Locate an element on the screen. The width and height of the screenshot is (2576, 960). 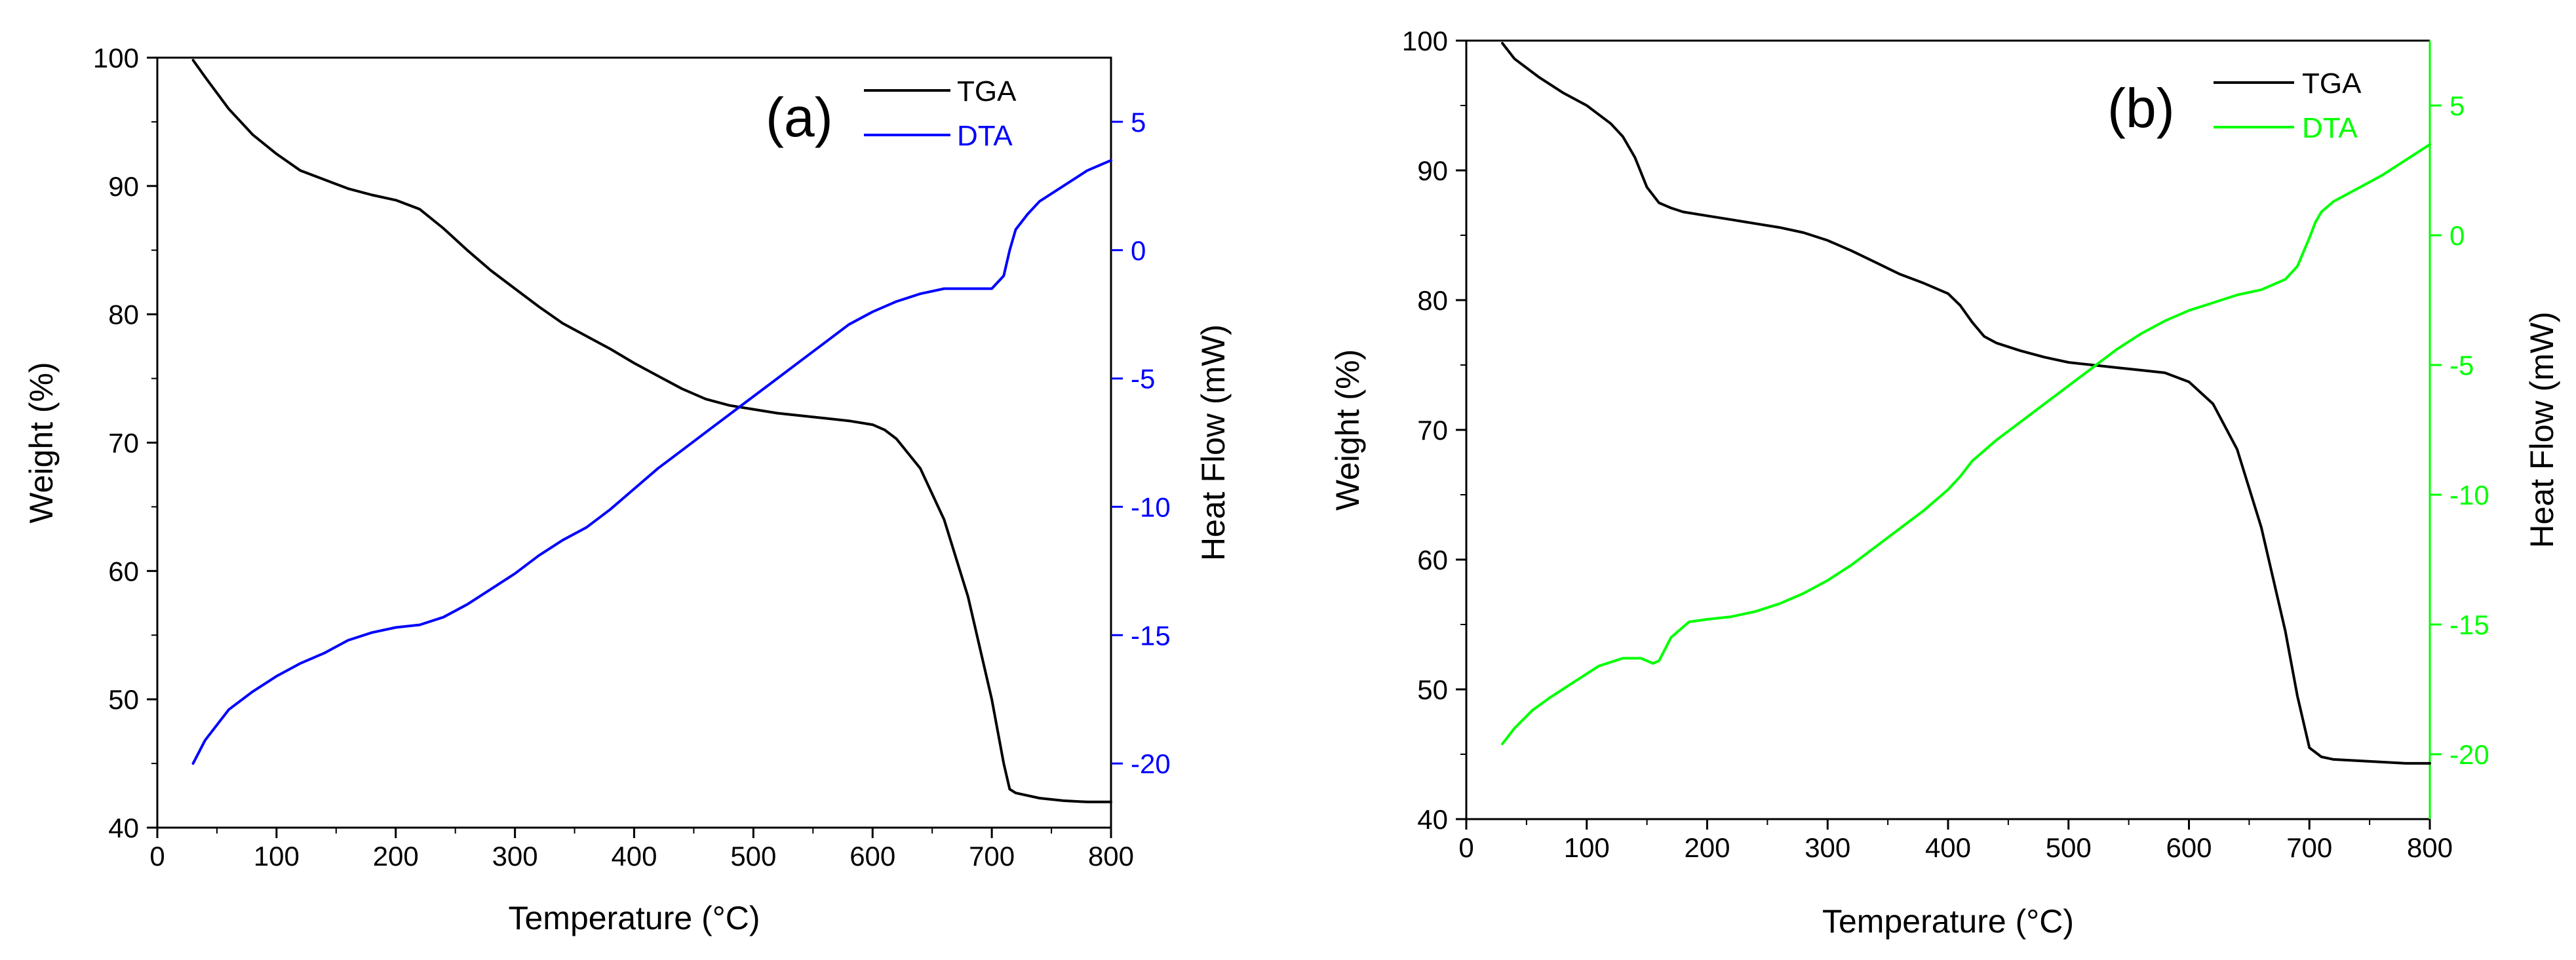
panel-a-y-left-axis-title: Weight (%) is located at coordinates (41, 442).